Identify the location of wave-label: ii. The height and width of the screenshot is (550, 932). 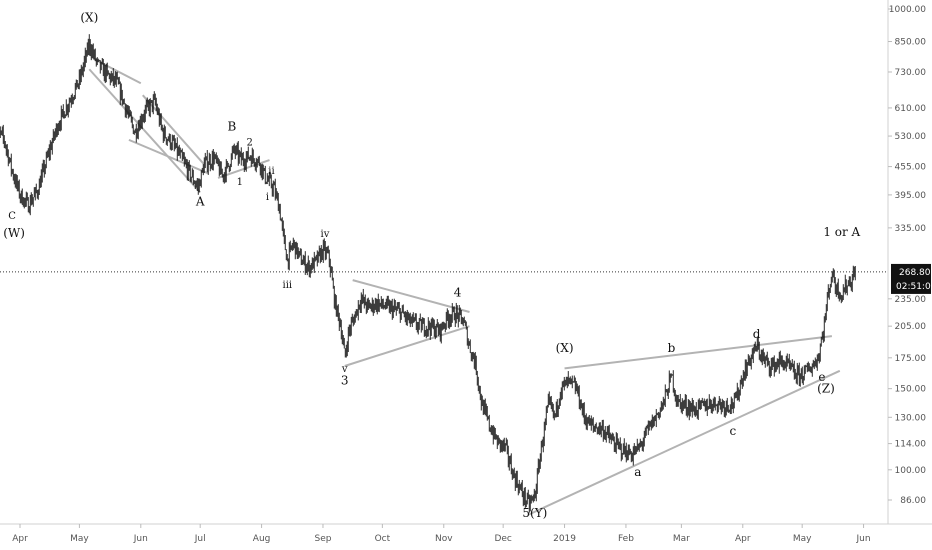
(271, 171).